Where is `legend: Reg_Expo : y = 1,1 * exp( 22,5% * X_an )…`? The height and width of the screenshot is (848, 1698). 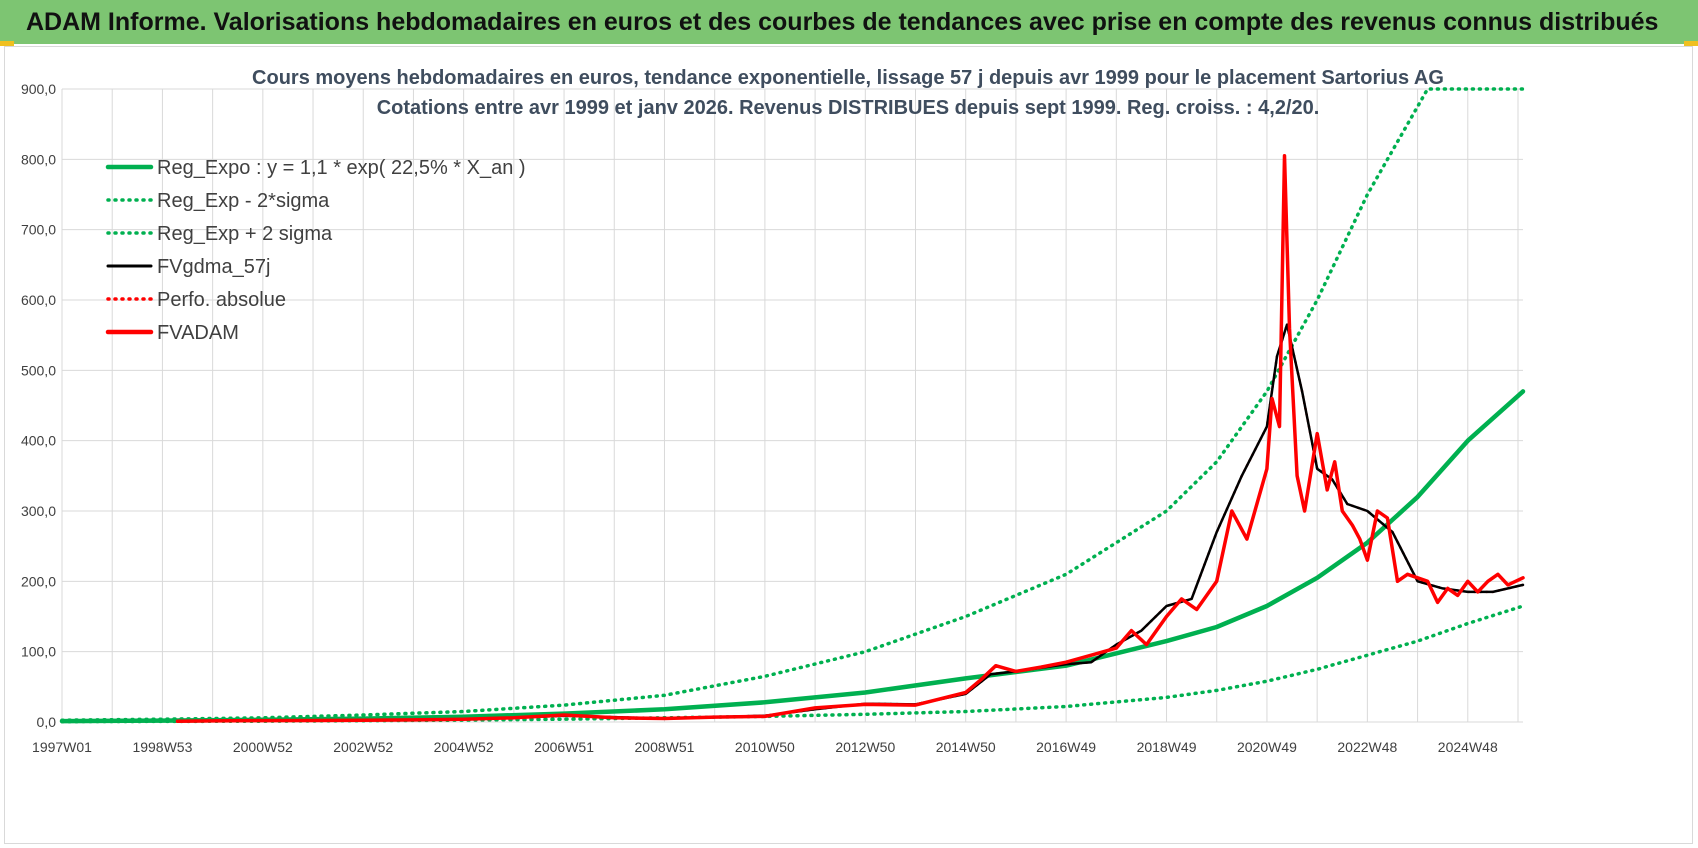
legend: Reg_Expo : y = 1,1 * exp( 22,5% * X_an )… is located at coordinates (315, 250).